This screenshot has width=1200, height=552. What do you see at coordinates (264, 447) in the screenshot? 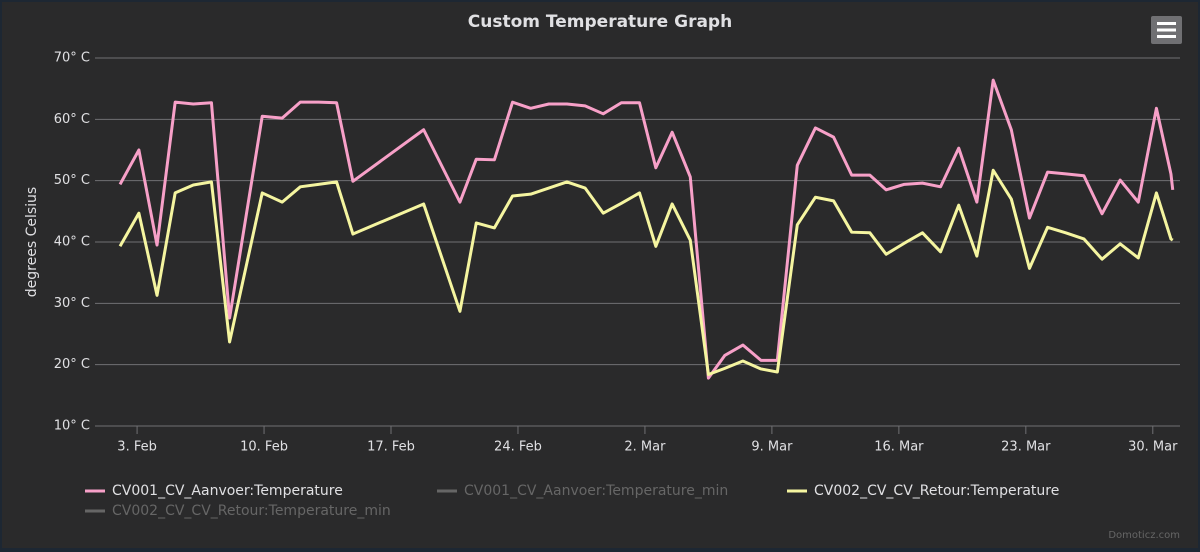
I see `x-tick-label: 10. Feb` at bounding box center [264, 447].